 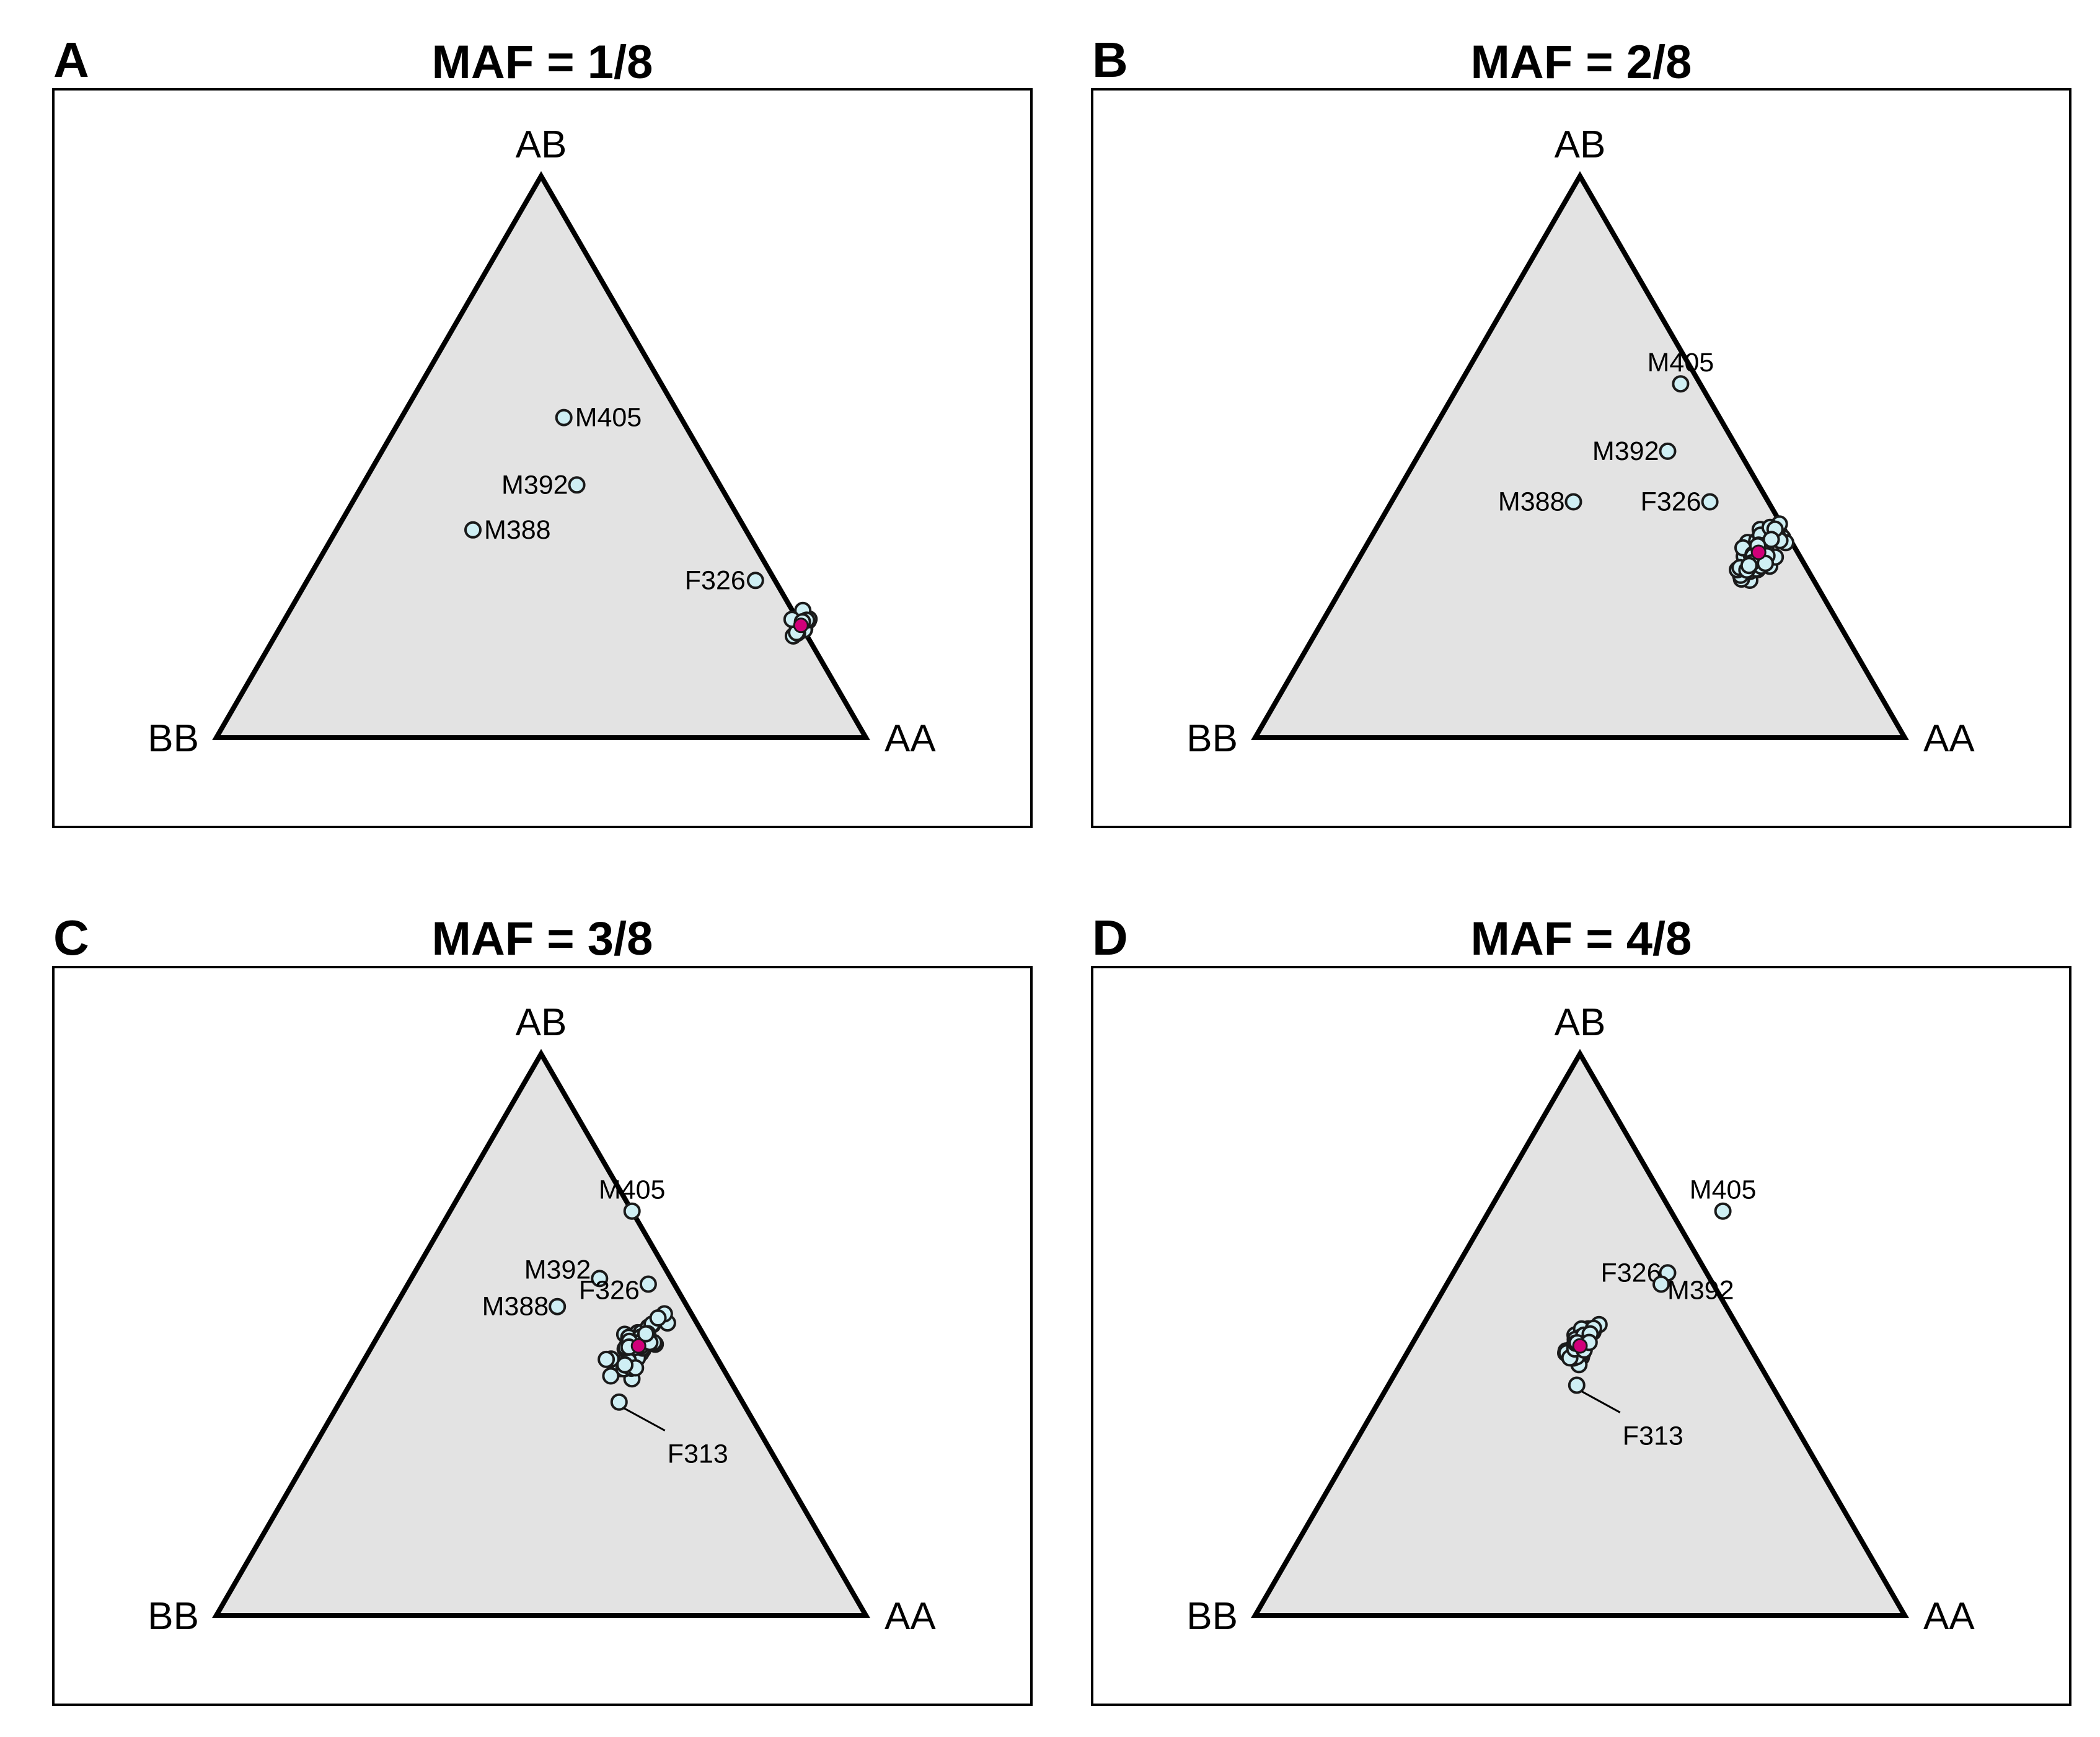 I want to click on panel-title: MAF = 3/8, so click(x=542, y=939).